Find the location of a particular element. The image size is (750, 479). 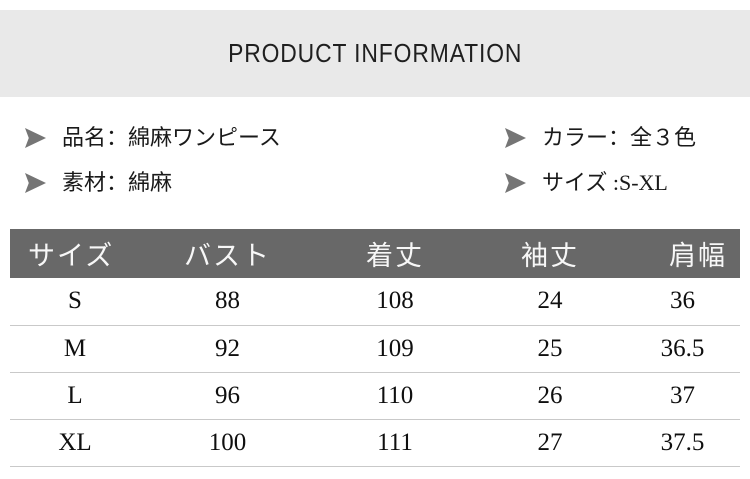

spec-label-size-range: サイズ :S-XL is located at coordinates (605, 182).